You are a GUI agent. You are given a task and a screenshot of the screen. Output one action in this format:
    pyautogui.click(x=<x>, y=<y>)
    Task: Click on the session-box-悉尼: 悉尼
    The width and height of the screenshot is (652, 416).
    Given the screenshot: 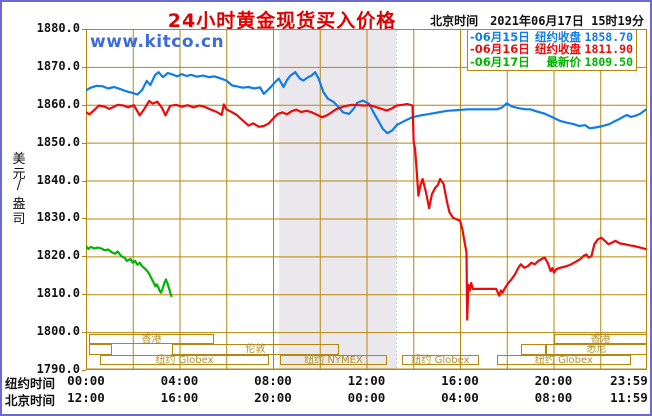 What is the action you would take?
    pyautogui.click(x=596, y=349)
    